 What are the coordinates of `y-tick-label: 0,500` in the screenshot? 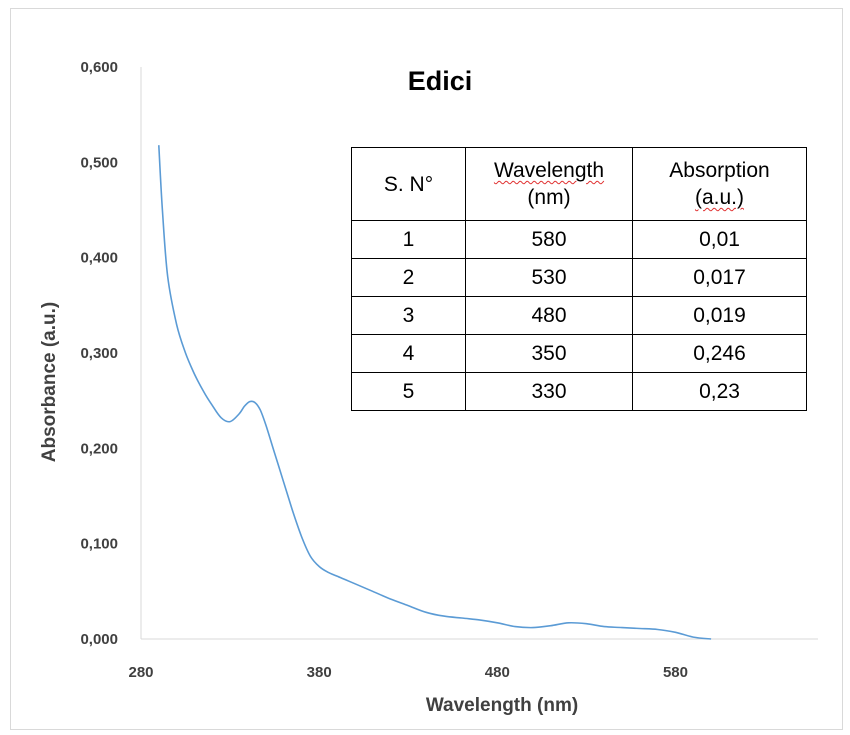 It's located at (99, 162).